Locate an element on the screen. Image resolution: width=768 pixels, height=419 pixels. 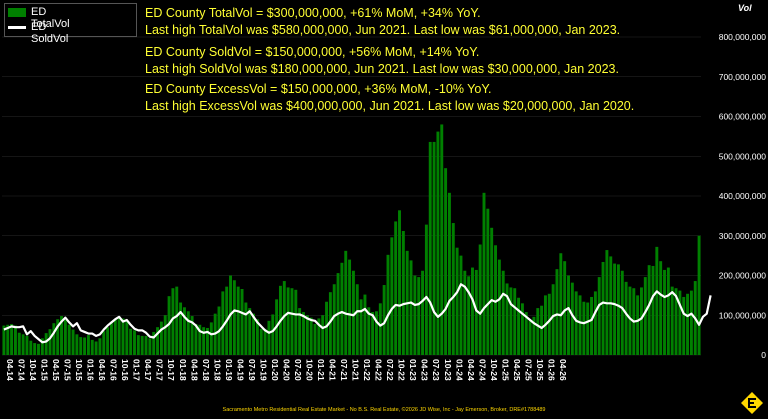
x-tick-label: 10-15 is located at coordinates (79, 370).